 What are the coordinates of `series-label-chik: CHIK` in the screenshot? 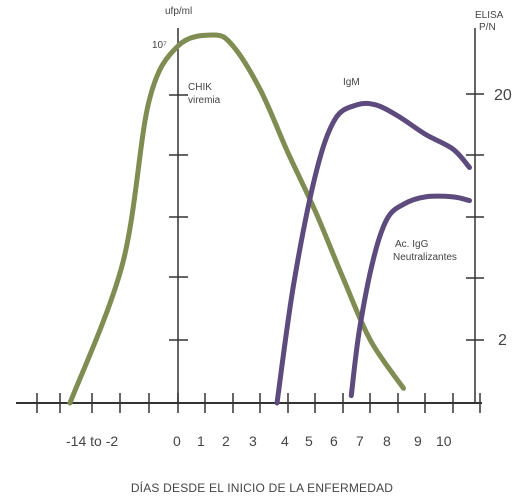 It's located at (200, 87).